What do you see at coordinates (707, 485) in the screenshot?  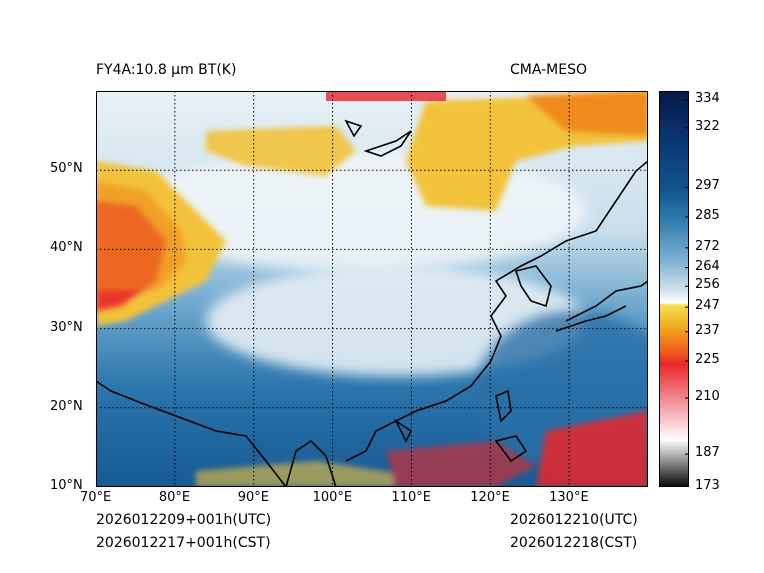 I see `colorbar-label: 173` at bounding box center [707, 485].